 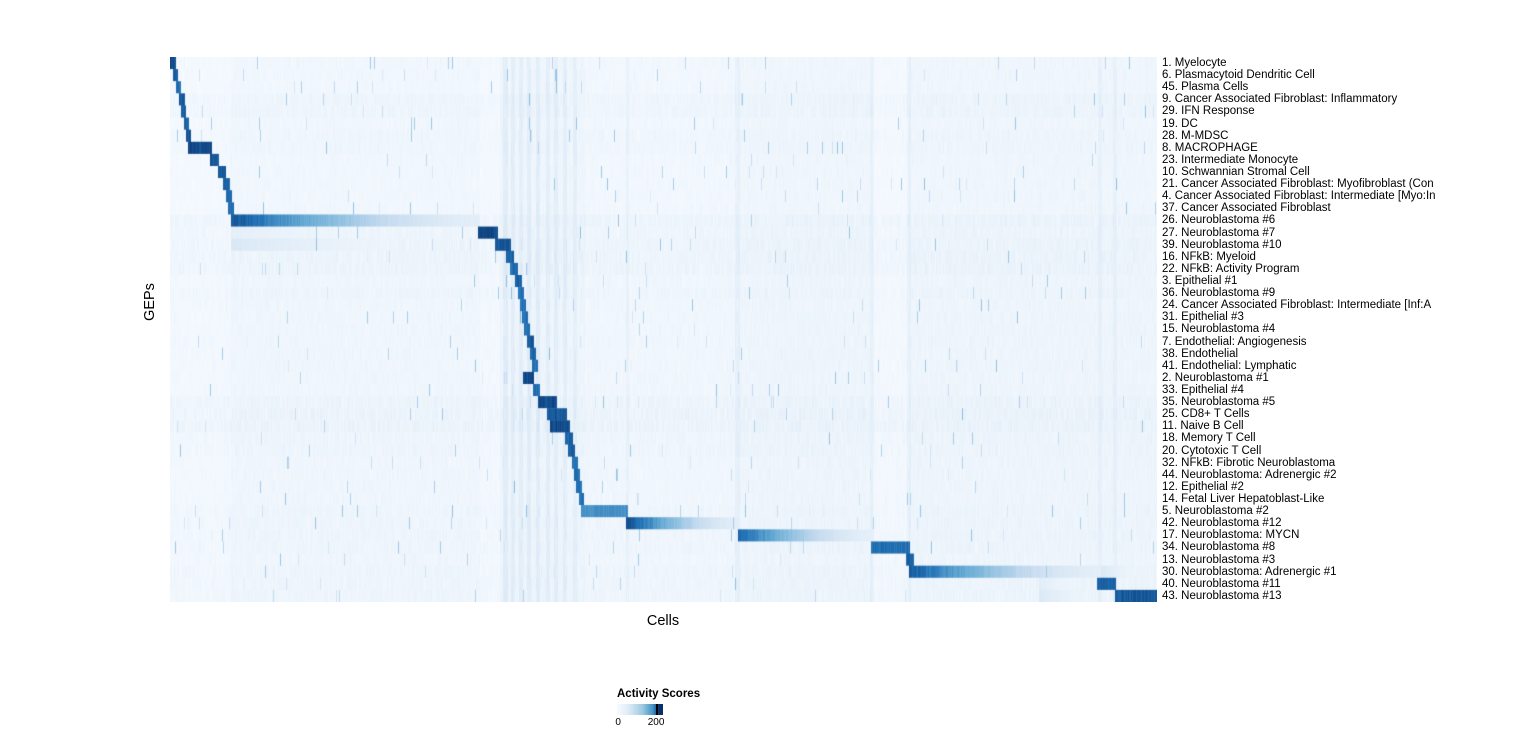 What do you see at coordinates (1243, 499) in the screenshot?
I see `row-label: 14. Fetal Liver Hepatoblast-Like` at bounding box center [1243, 499].